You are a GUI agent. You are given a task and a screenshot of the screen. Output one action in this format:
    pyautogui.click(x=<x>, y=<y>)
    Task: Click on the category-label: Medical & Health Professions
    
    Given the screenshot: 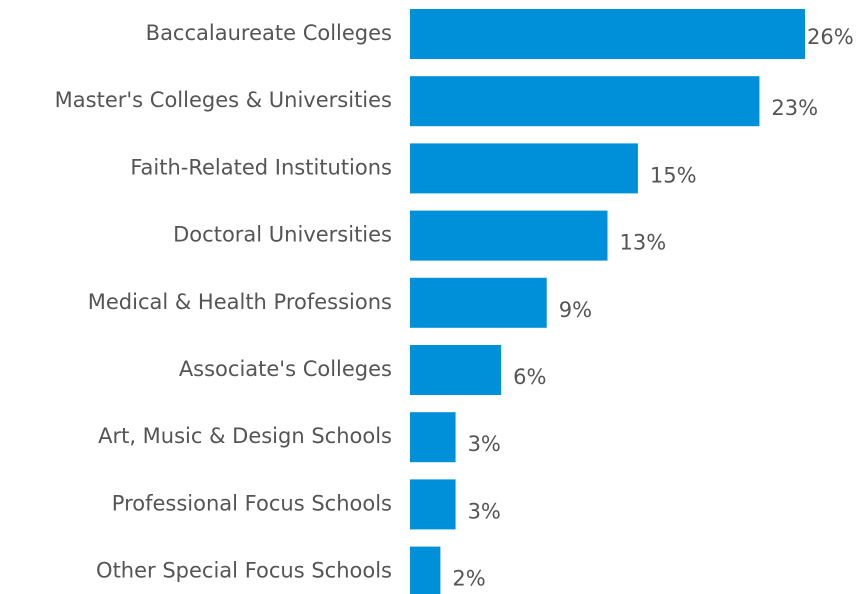 What is the action you would take?
    pyautogui.click(x=240, y=302)
    